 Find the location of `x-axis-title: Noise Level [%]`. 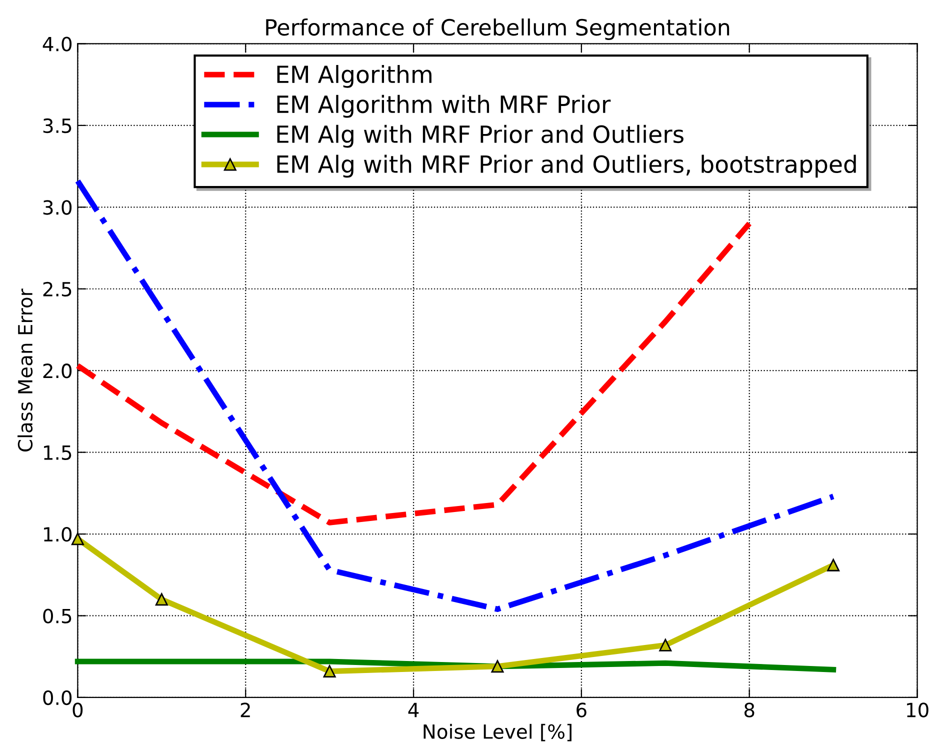

x-axis-title: Noise Level [%] is located at coordinates (498, 733).